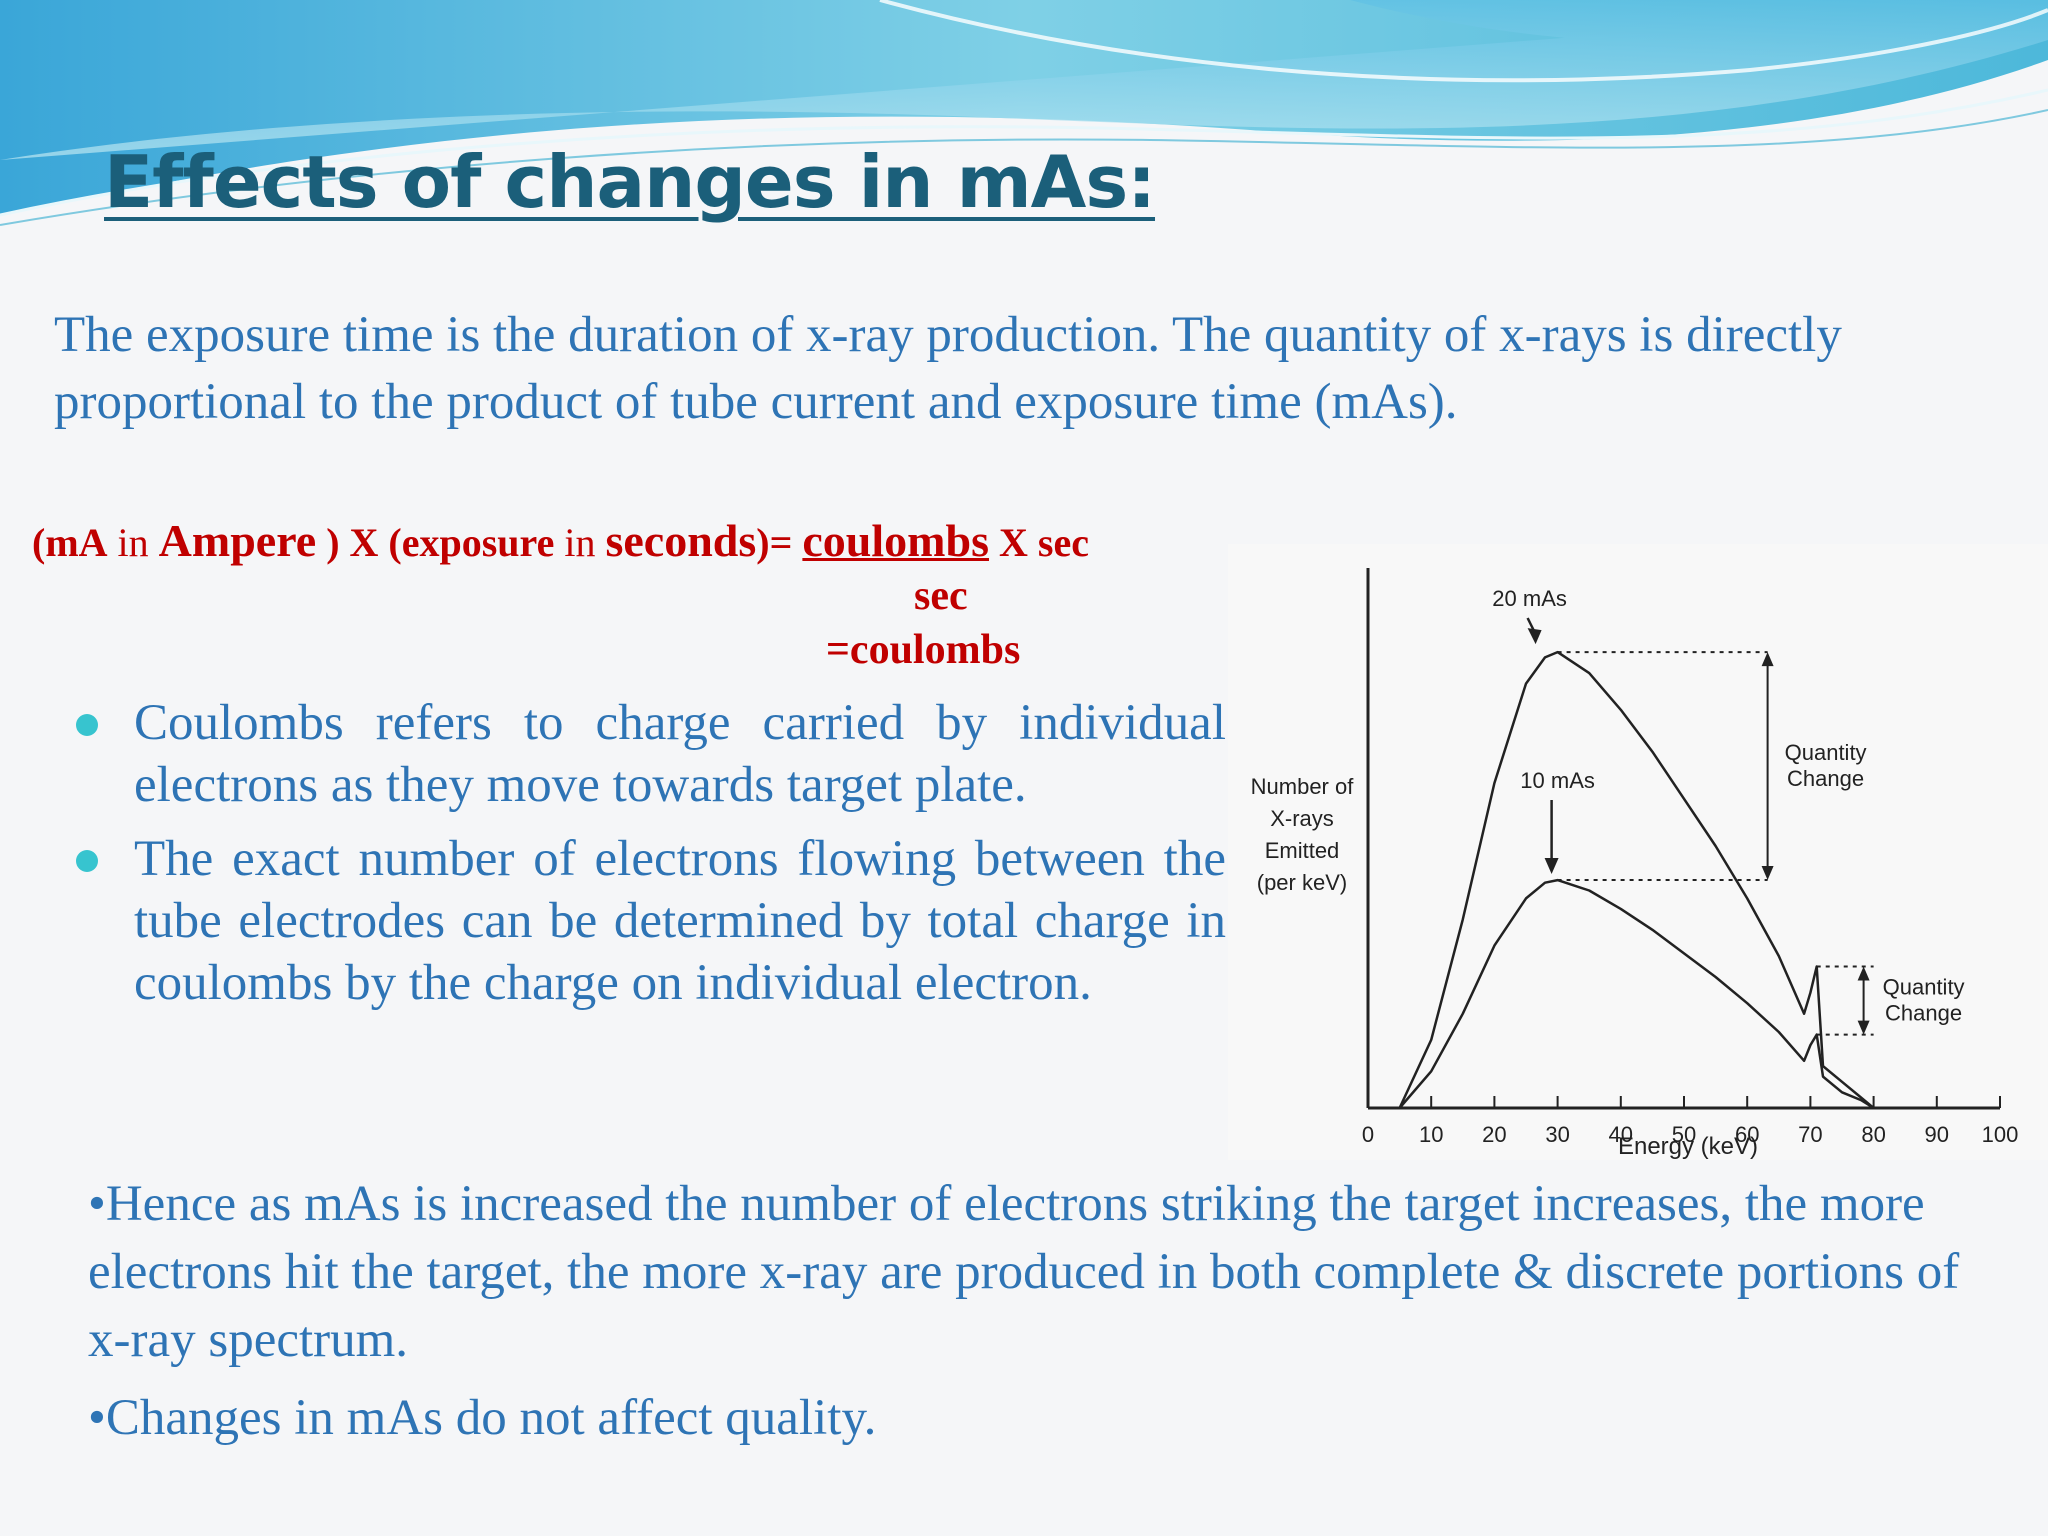 This screenshot has width=2048, height=1536. Describe the element at coordinates (1621, 1134) in the screenshot. I see `x-tick-label: 40` at that location.